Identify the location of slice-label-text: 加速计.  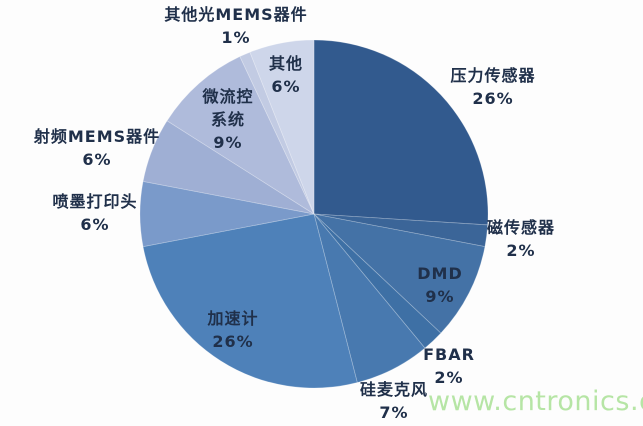
(233, 318).